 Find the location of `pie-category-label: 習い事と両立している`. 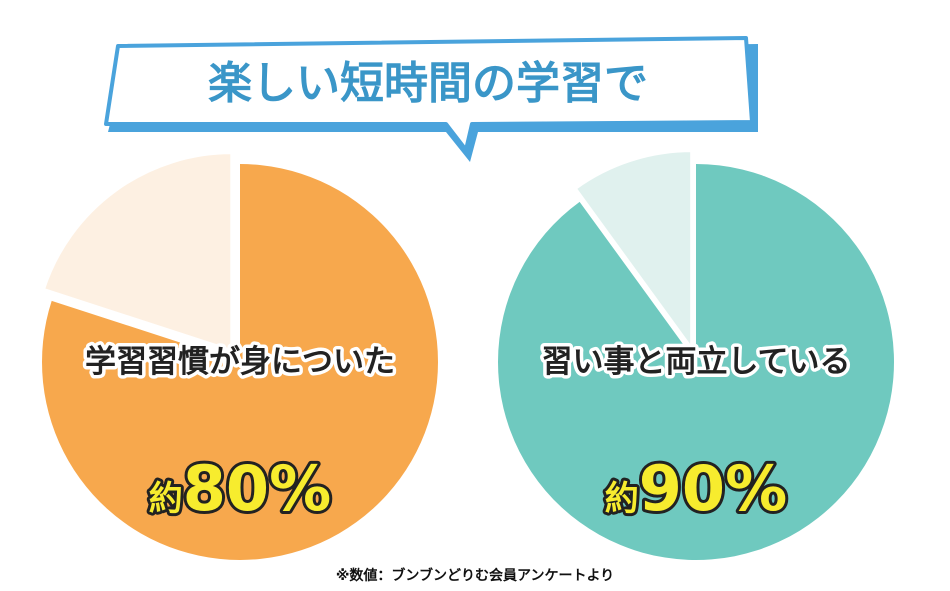

pie-category-label: 習い事と両立している is located at coordinates (695, 362).